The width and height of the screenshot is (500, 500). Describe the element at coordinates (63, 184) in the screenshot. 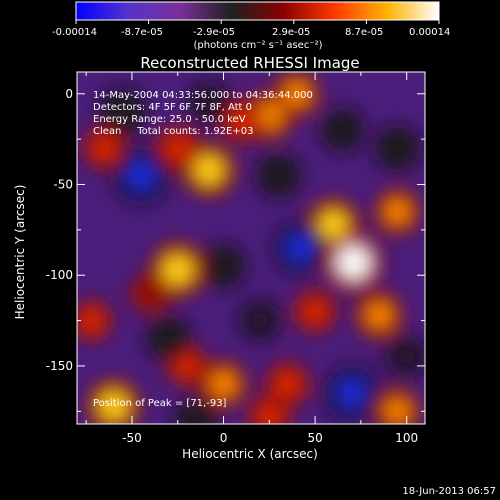

I see `y-tick-label: -50` at that location.